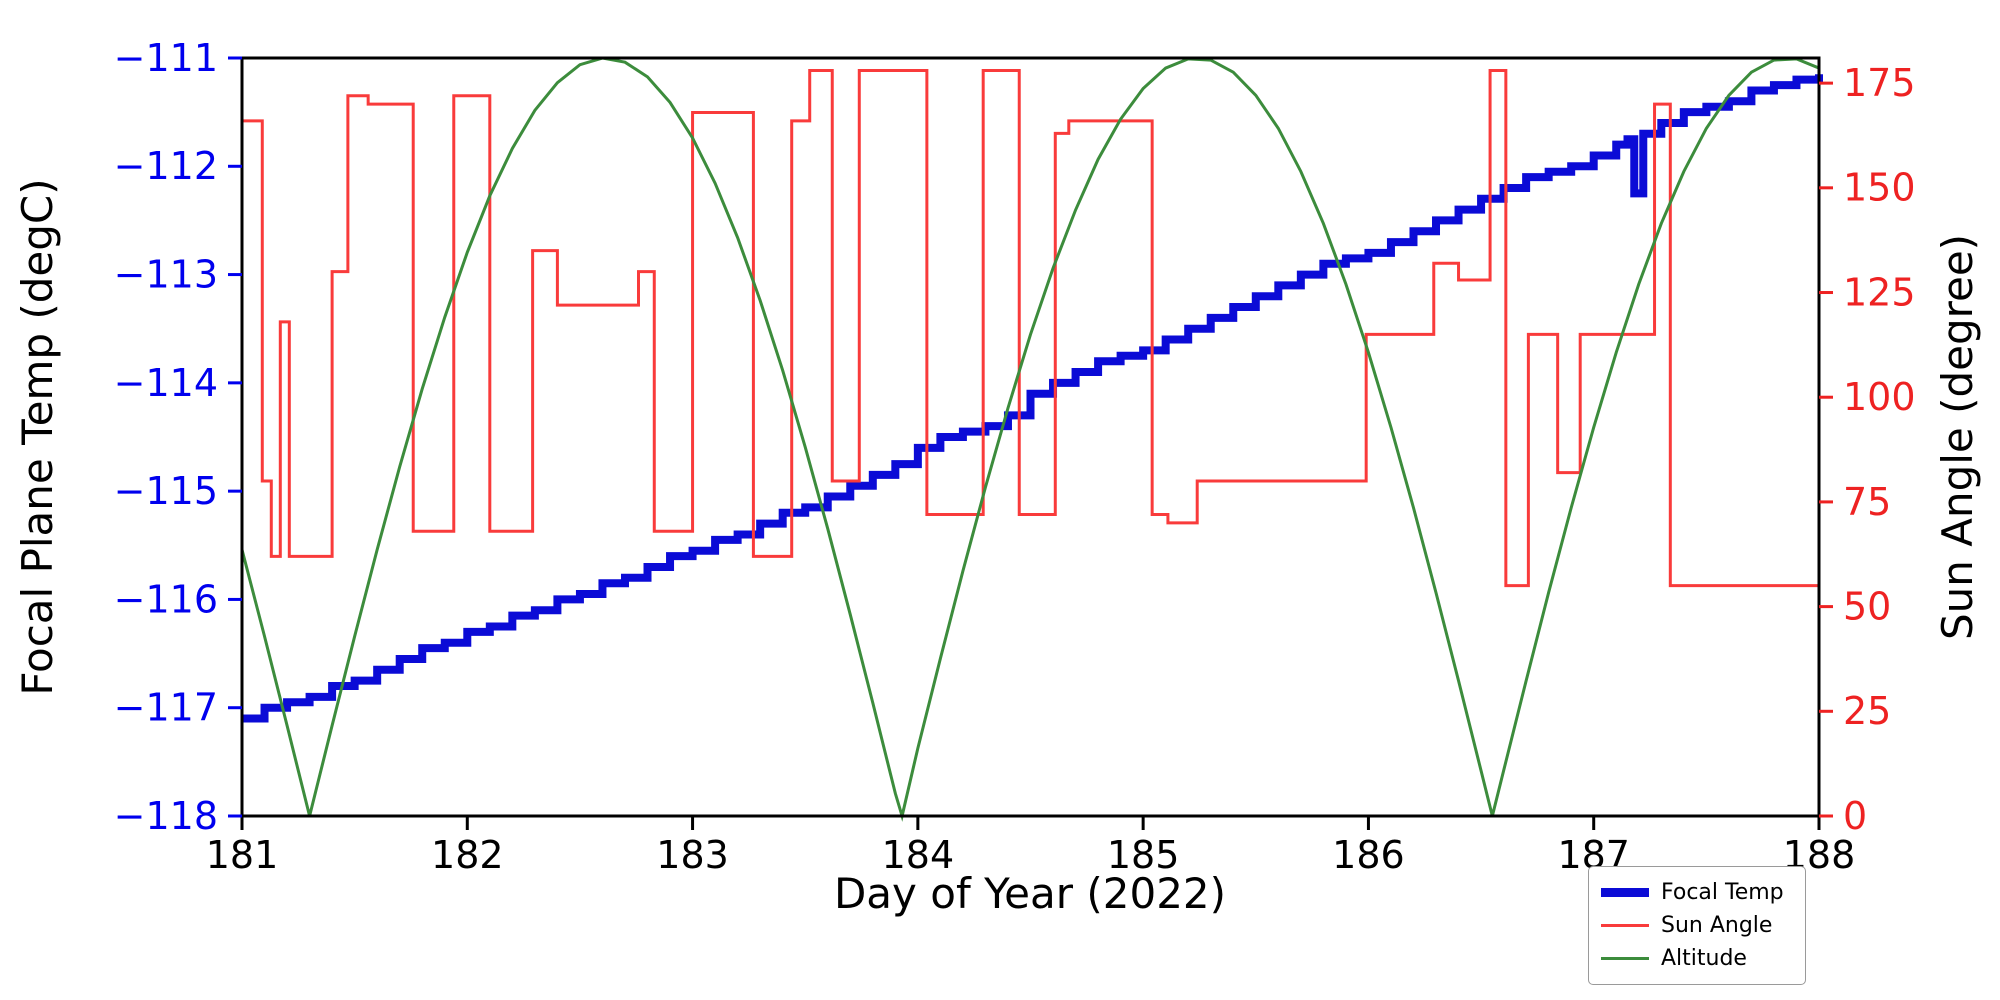 The height and width of the screenshot is (1000, 2000). Describe the element at coordinates (1855, 816) in the screenshot. I see `svg-text: 0` at that location.